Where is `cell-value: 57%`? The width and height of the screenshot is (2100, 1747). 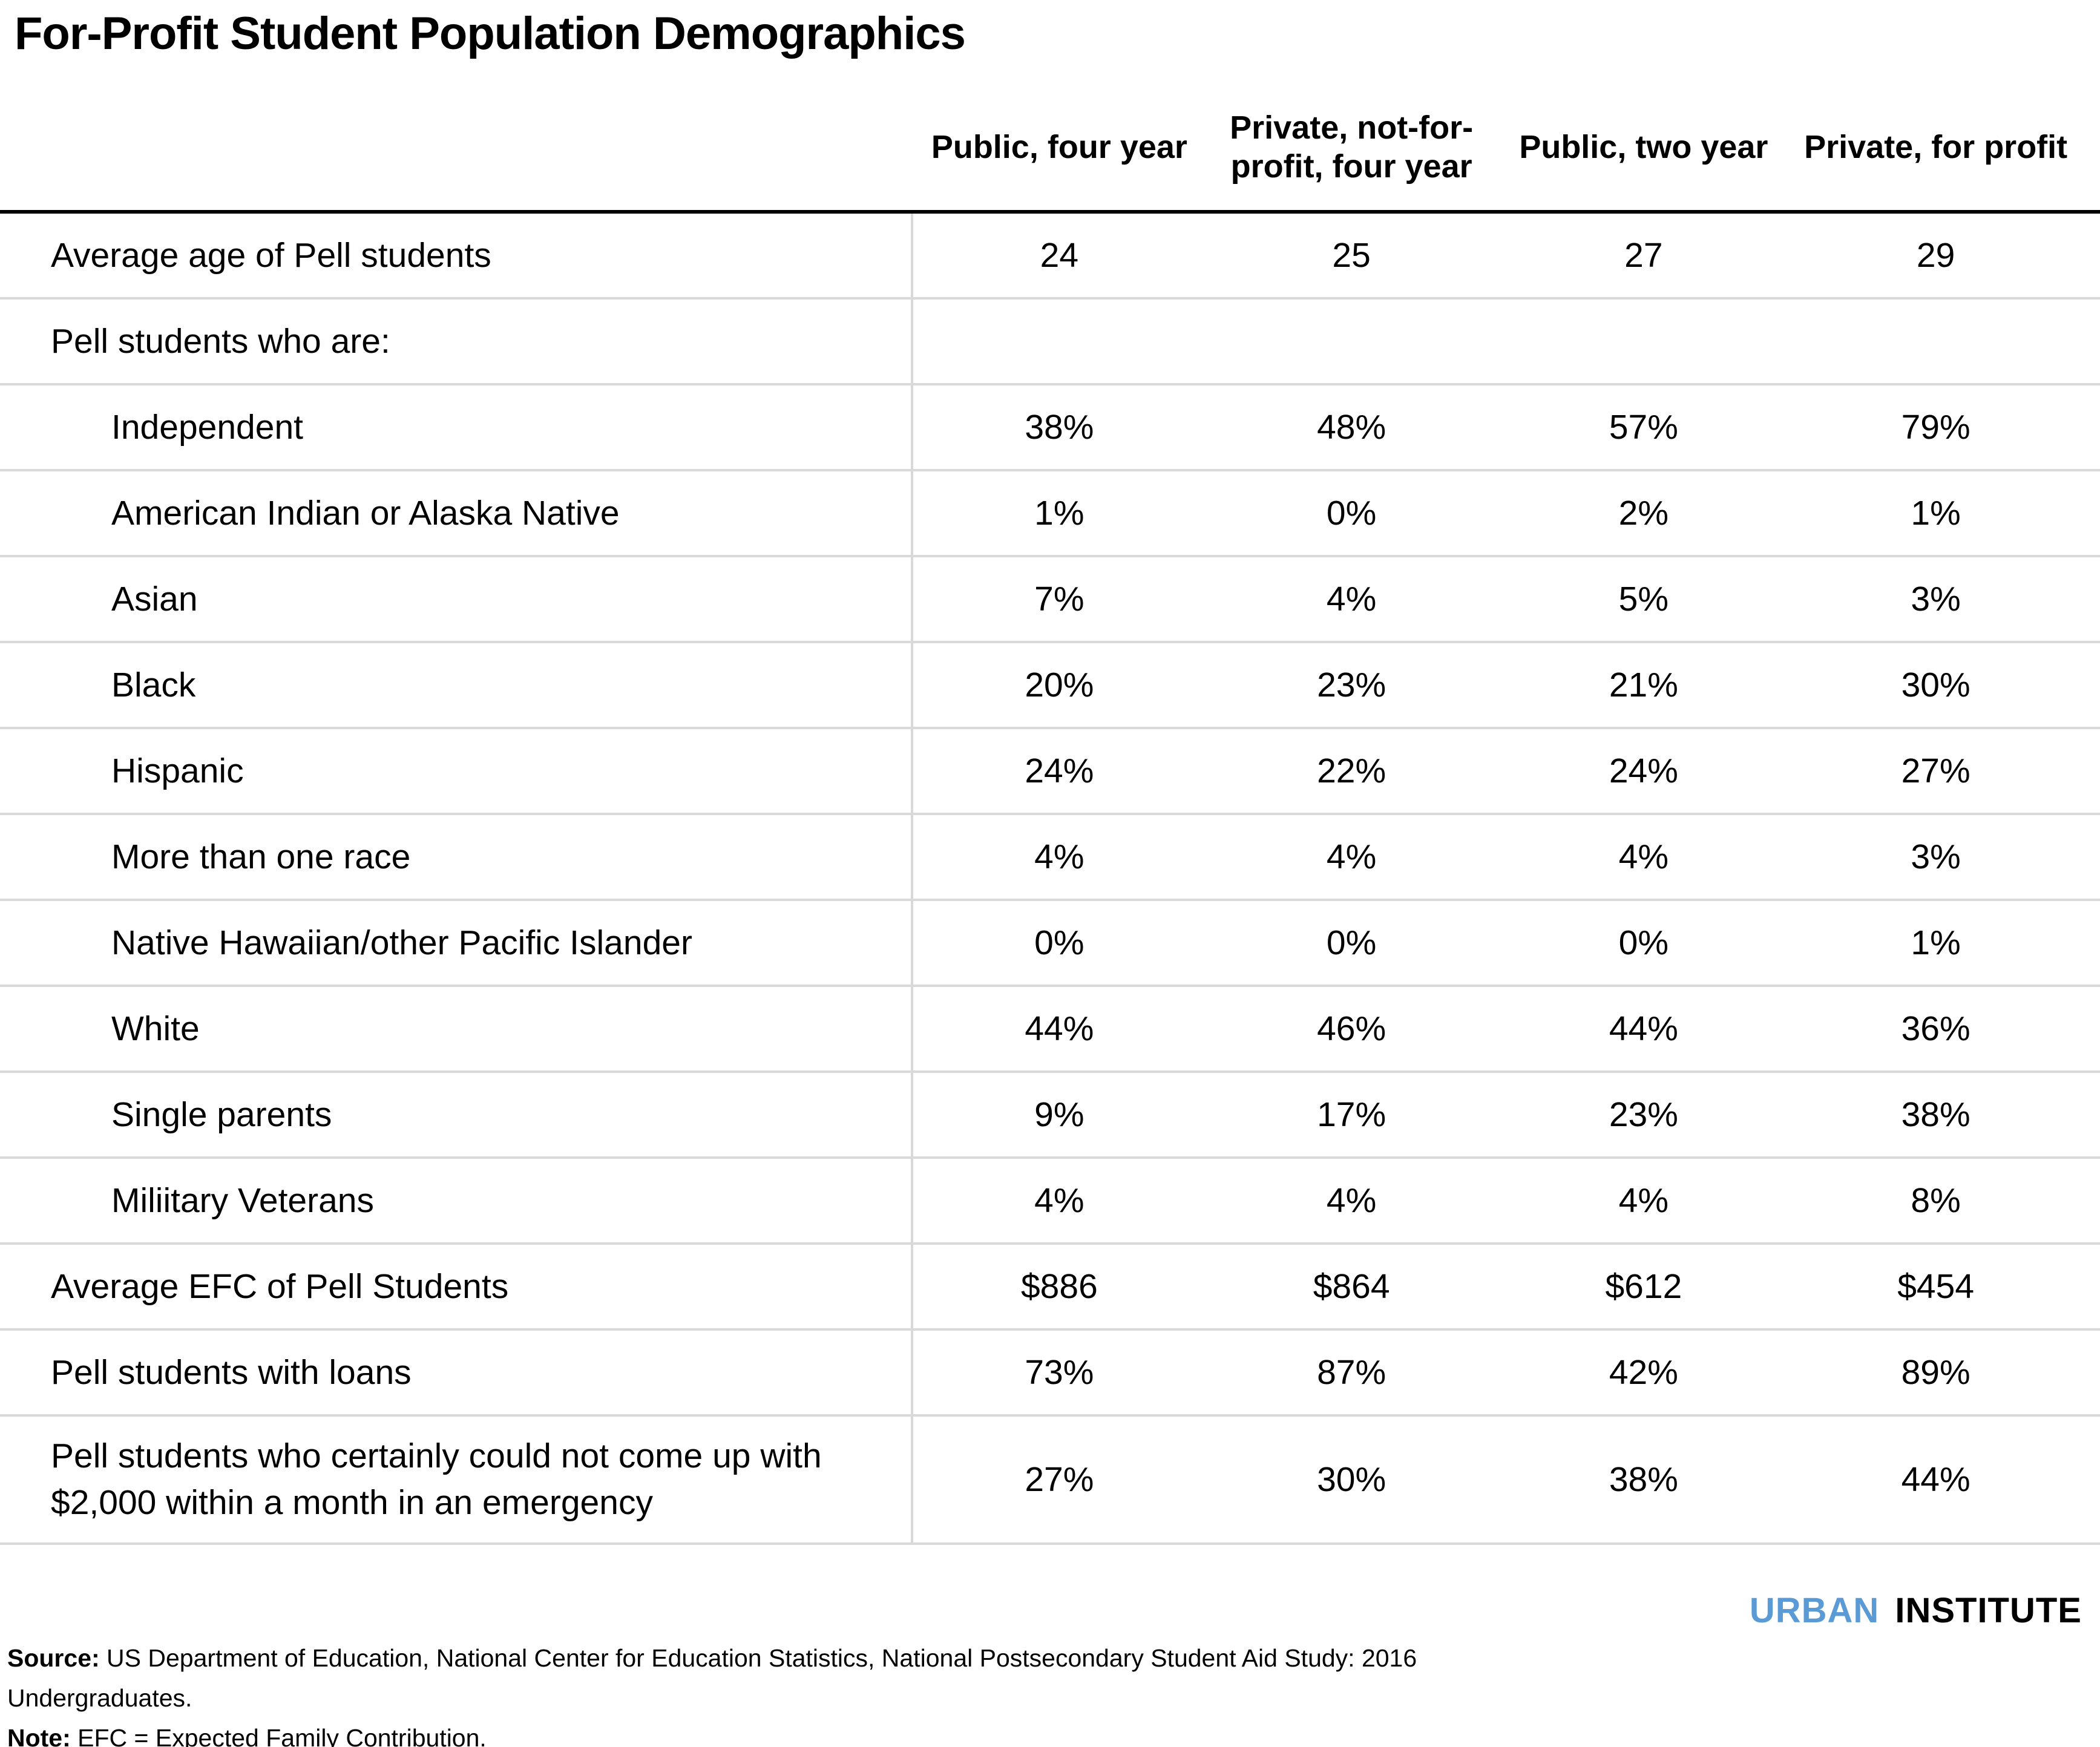
cell-value: 57% is located at coordinates (1643, 427).